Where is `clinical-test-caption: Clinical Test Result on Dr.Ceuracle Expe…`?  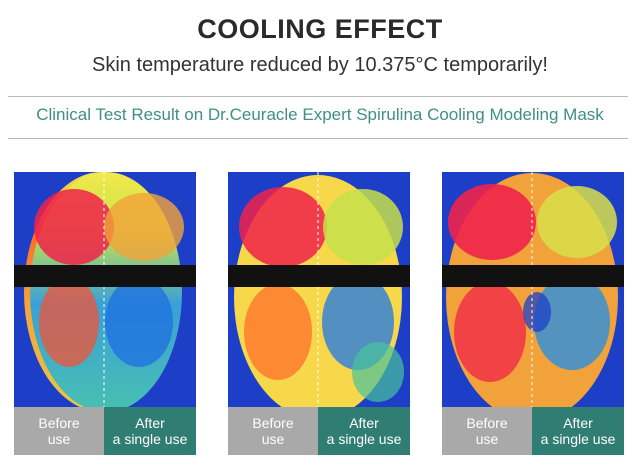 clinical-test-caption: Clinical Test Result on Dr.Ceuracle Expe… is located at coordinates (320, 114).